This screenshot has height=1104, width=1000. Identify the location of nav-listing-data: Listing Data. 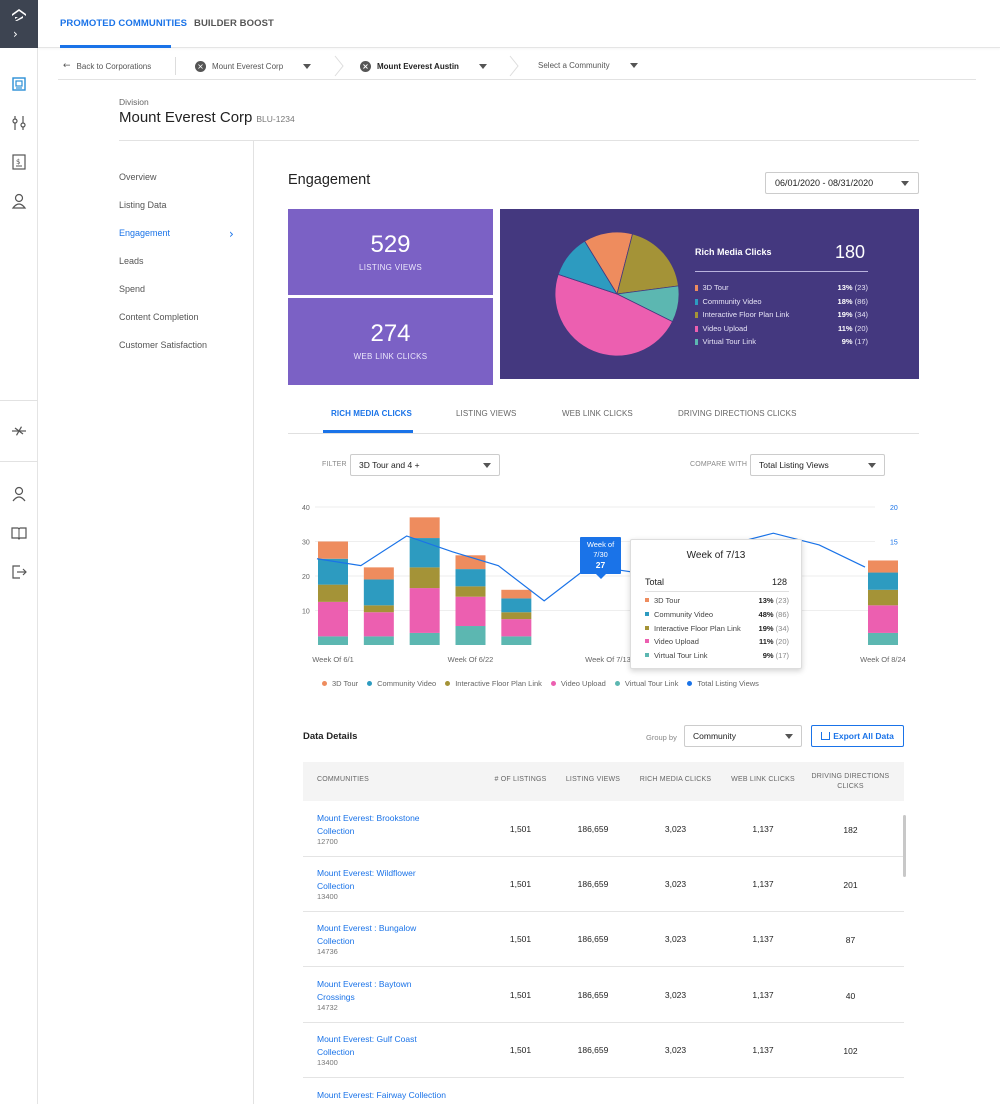
(143, 205).